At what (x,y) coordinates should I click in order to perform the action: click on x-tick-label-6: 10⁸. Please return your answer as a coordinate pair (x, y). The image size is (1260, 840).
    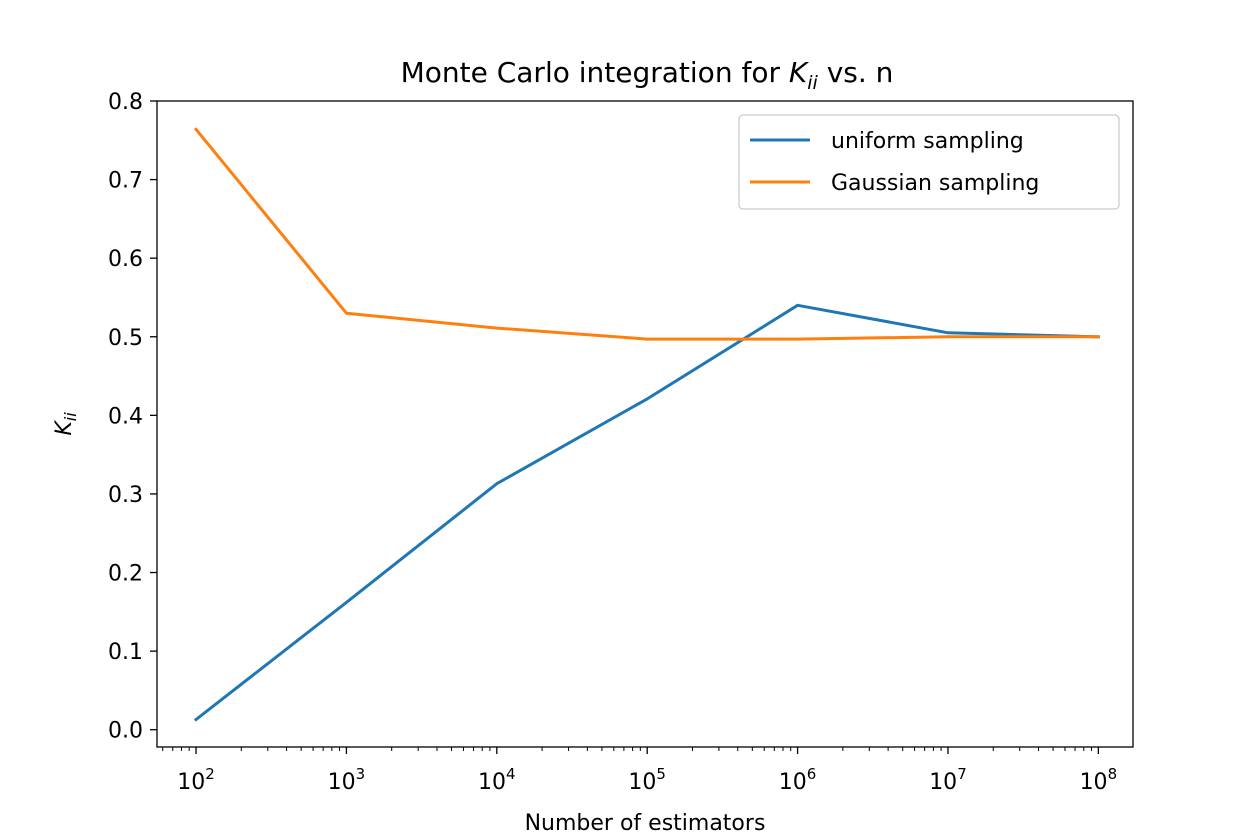
    Looking at the image, I should click on (1099, 780).